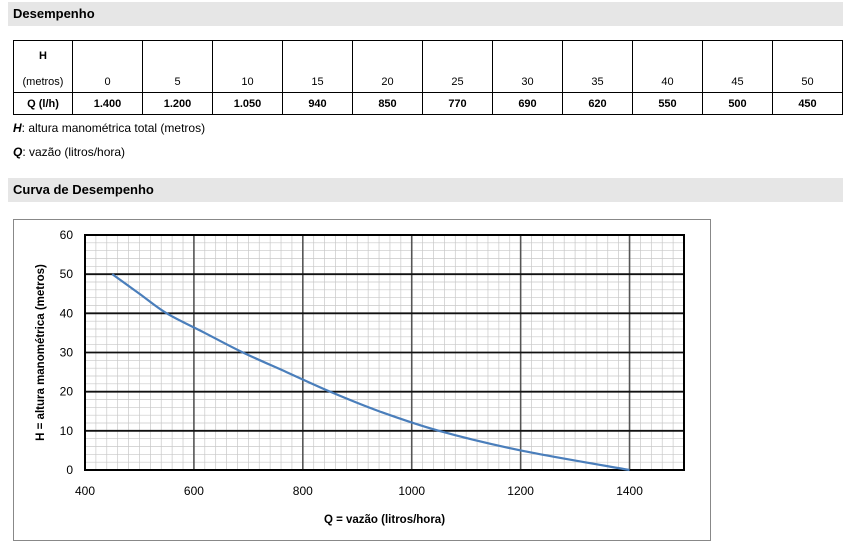  What do you see at coordinates (41, 352) in the screenshot?
I see `y-axis-label: H = altura manométrica (metros)` at bounding box center [41, 352].